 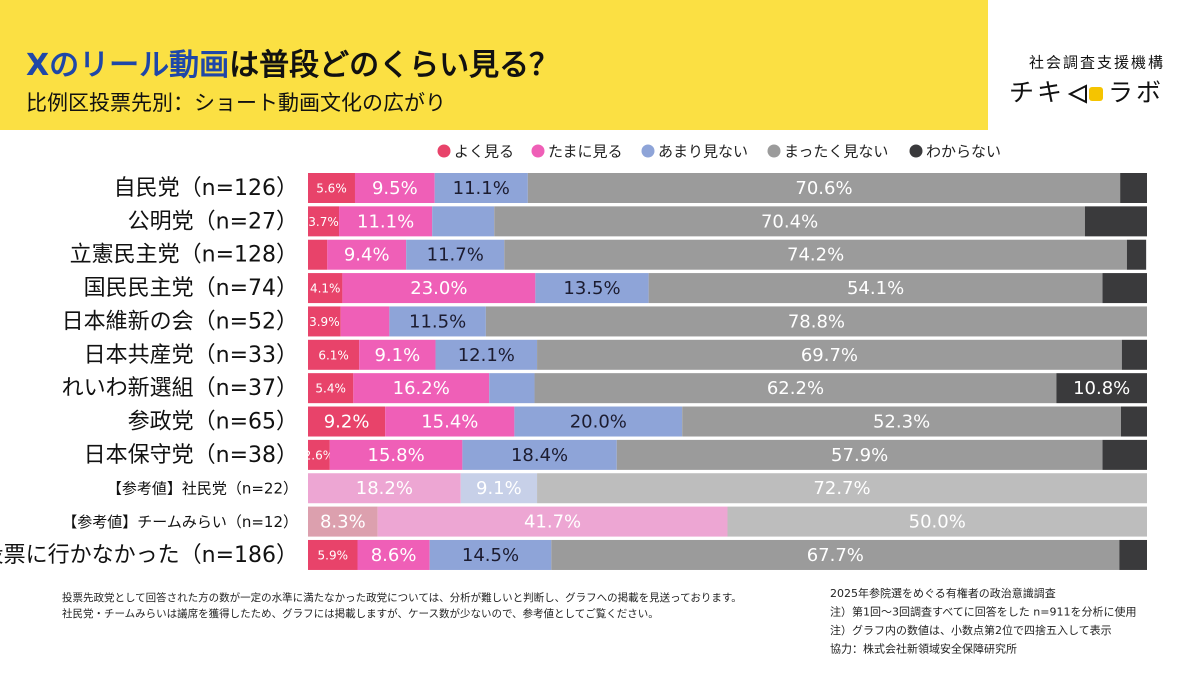 I want to click on legend-label: よく見る, so click(x=484, y=152).